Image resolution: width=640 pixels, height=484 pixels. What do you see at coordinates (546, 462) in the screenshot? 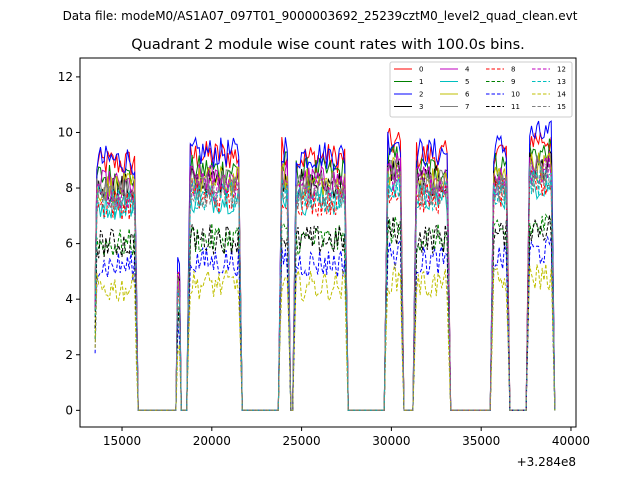
I see `x-offset-text: +3.284e8` at bounding box center [546, 462].